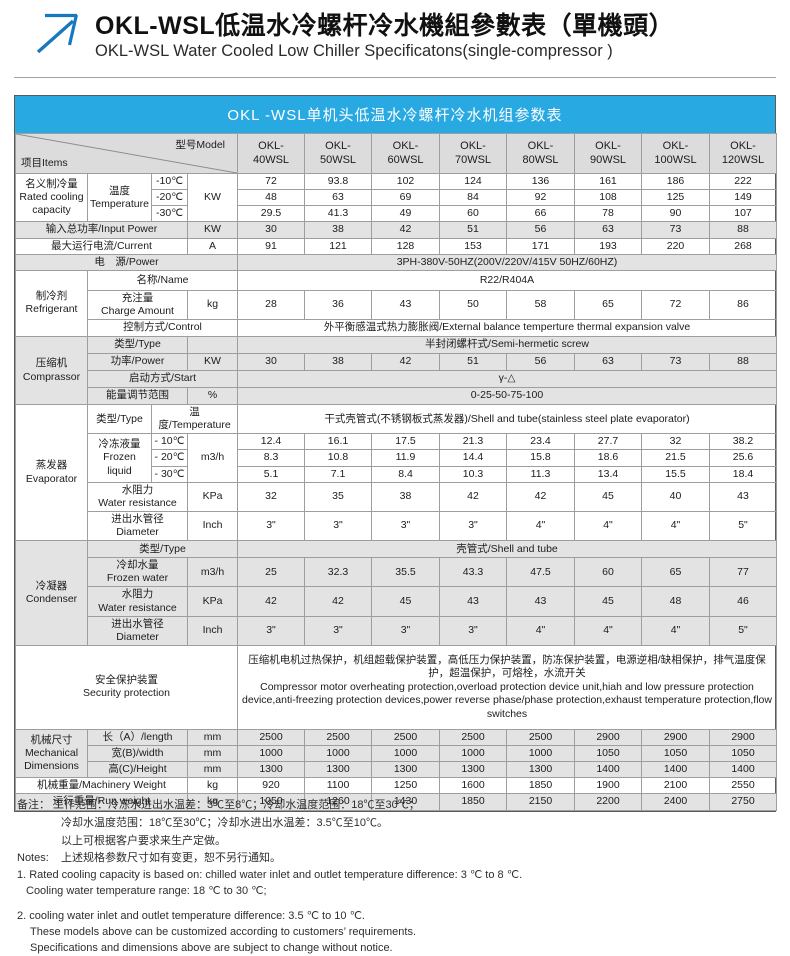  I want to click on model-code: 120WSL, so click(743, 159).